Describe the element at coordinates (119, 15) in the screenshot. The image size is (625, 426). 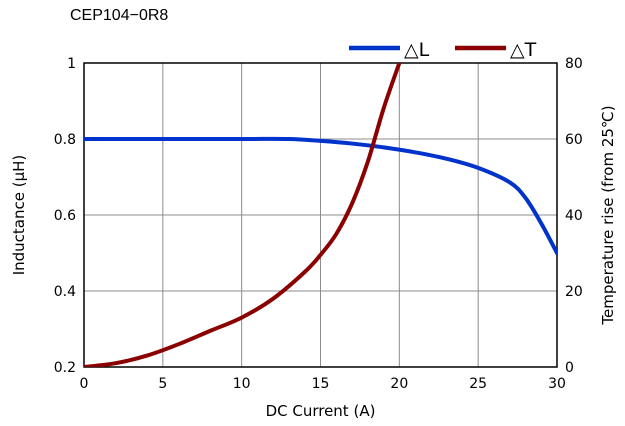
I see `chart-title: CEP104−0R8` at that location.